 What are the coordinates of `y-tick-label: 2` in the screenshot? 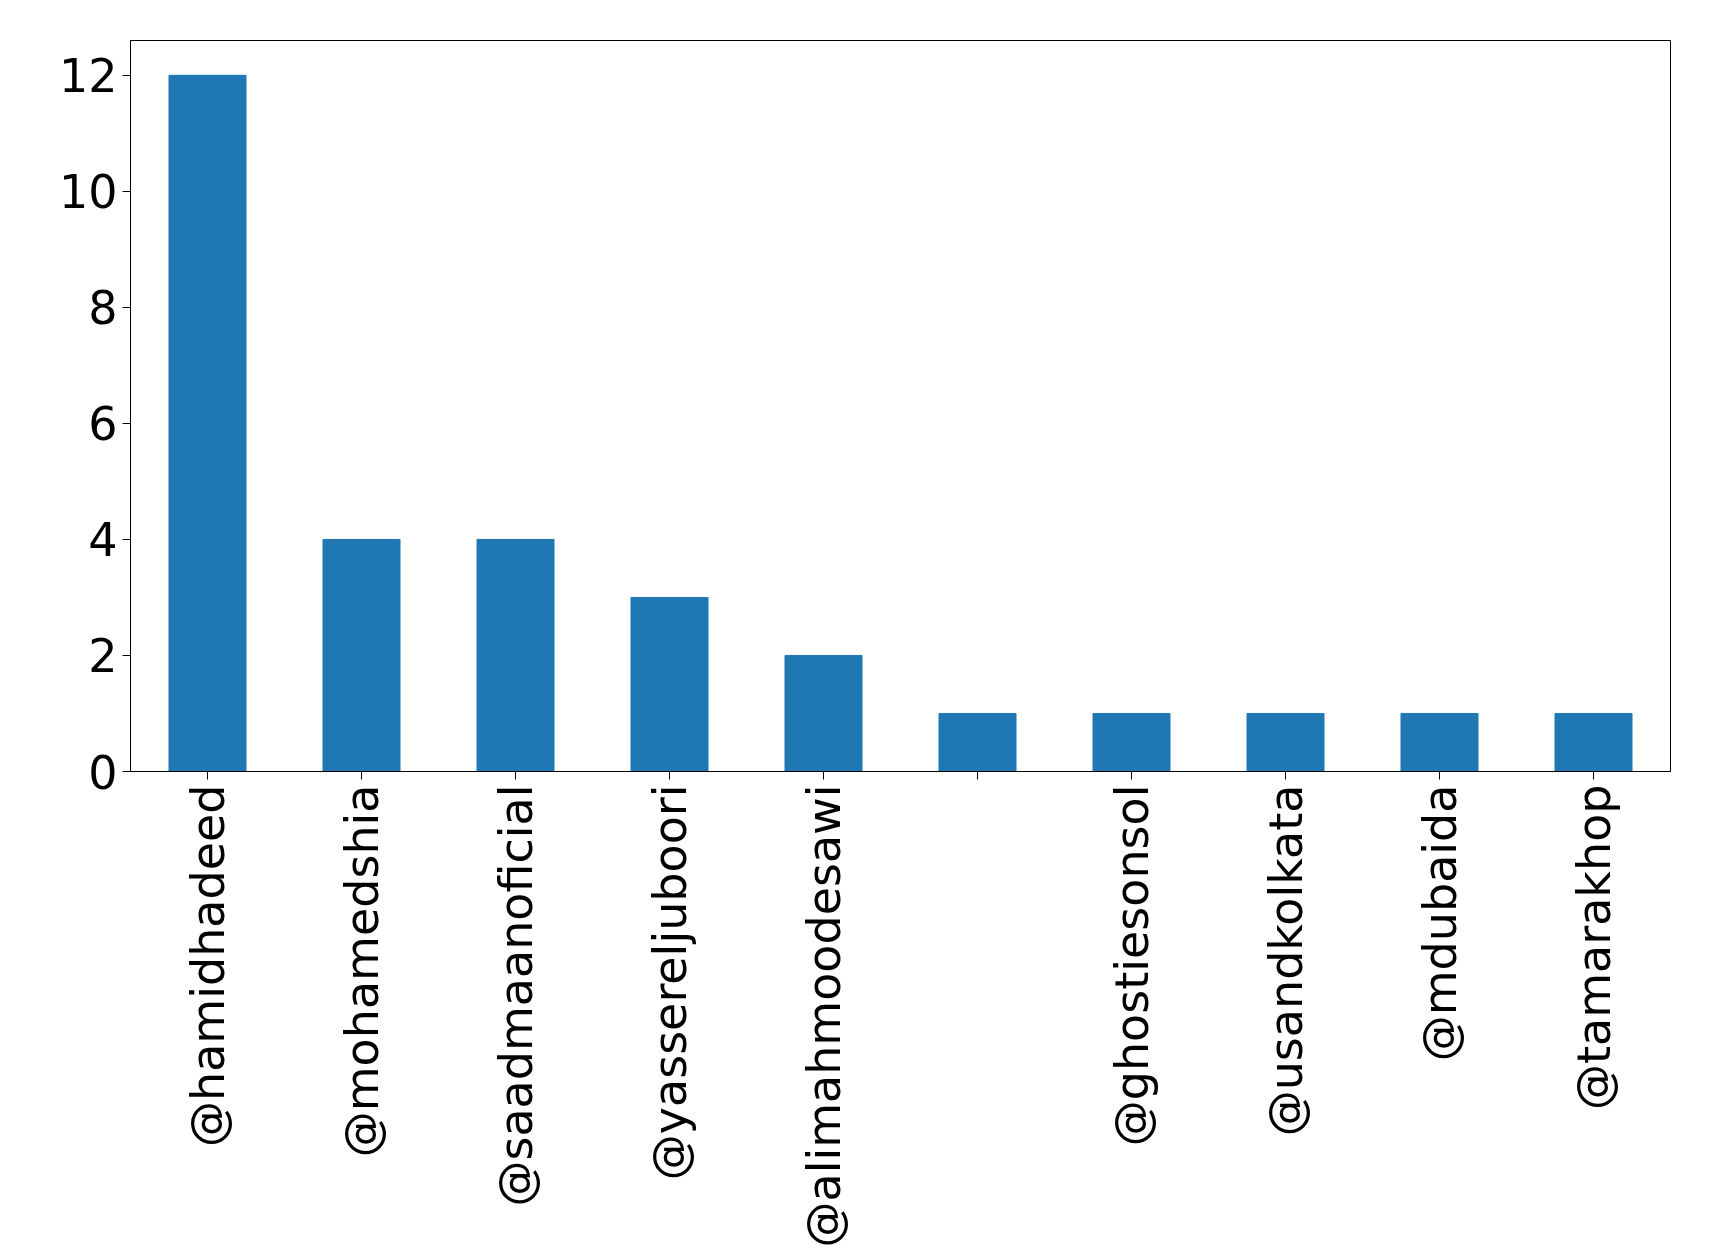 It's located at (103, 656).